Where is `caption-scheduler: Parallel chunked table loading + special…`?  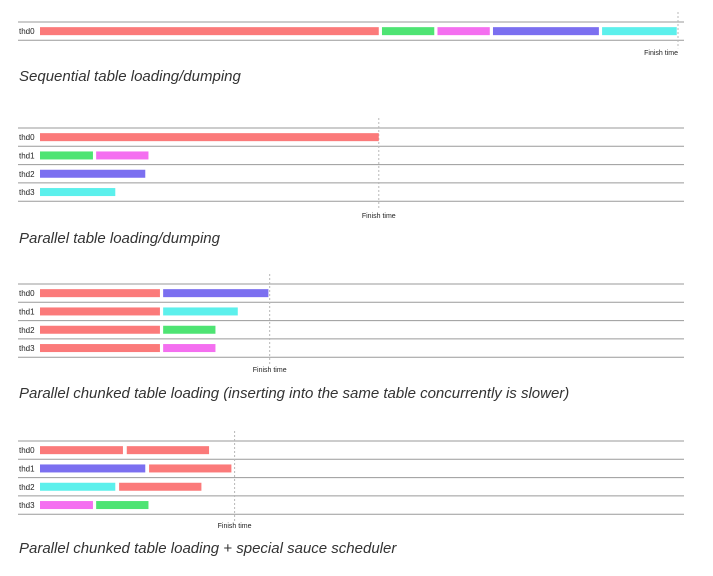 caption-scheduler: Parallel chunked table loading + special… is located at coordinates (208, 548).